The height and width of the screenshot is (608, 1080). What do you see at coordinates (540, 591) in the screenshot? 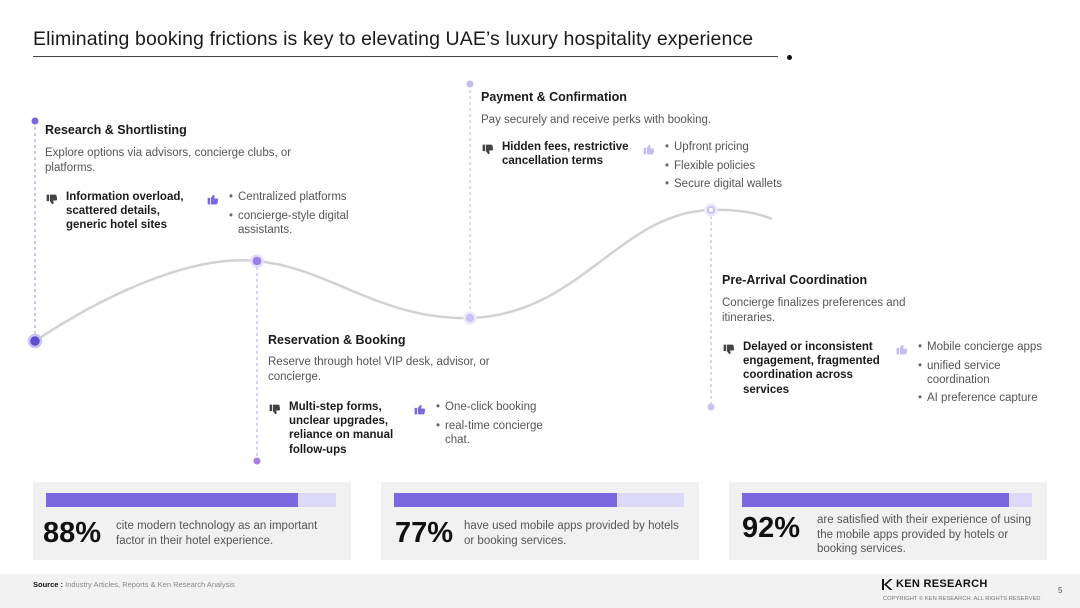
I see `footer-bar` at bounding box center [540, 591].